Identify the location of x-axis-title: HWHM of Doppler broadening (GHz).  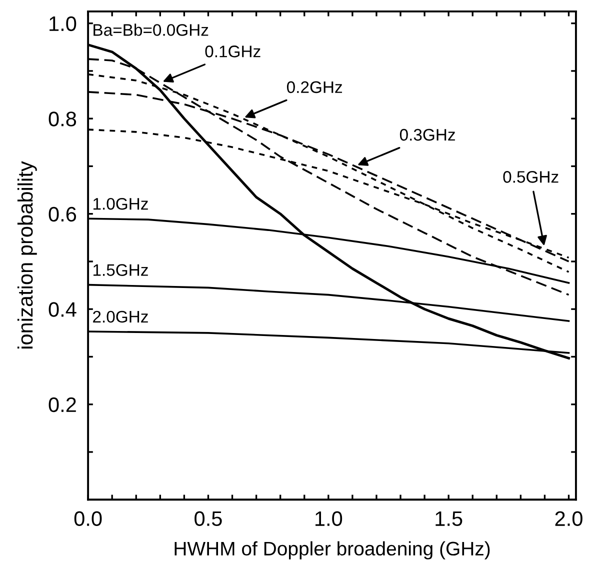
(332, 550).